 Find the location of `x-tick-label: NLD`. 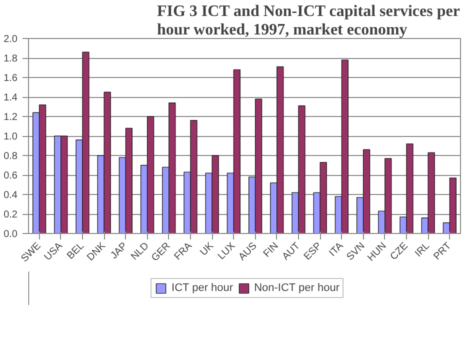

x-tick-label: NLD is located at coordinates (140, 251).